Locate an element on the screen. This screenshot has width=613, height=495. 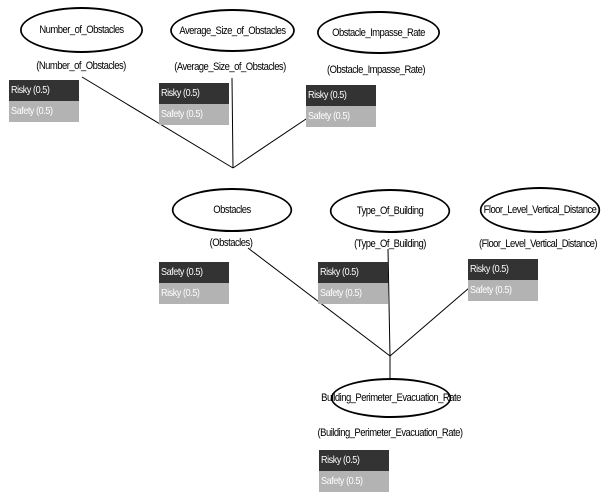
edge-floor-level-to-evacuation is located at coordinates (429, 322).